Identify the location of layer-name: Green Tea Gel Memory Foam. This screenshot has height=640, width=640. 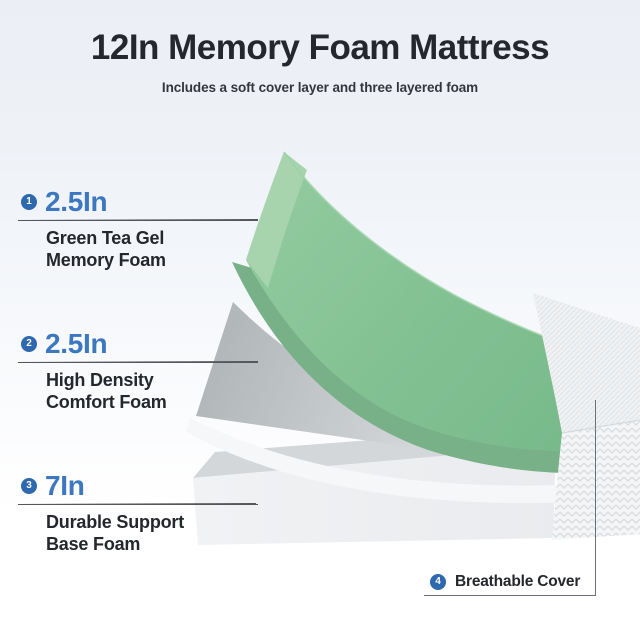
(138, 249).